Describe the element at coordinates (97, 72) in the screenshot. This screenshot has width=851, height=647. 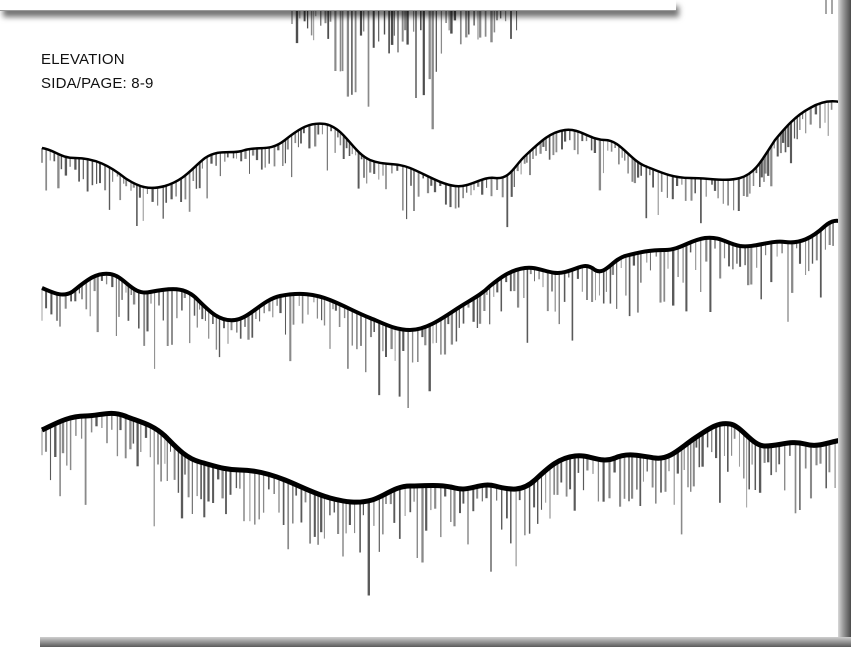
I see `caption-block: ELEVATION SIDA/PAGE: 8-9` at that location.